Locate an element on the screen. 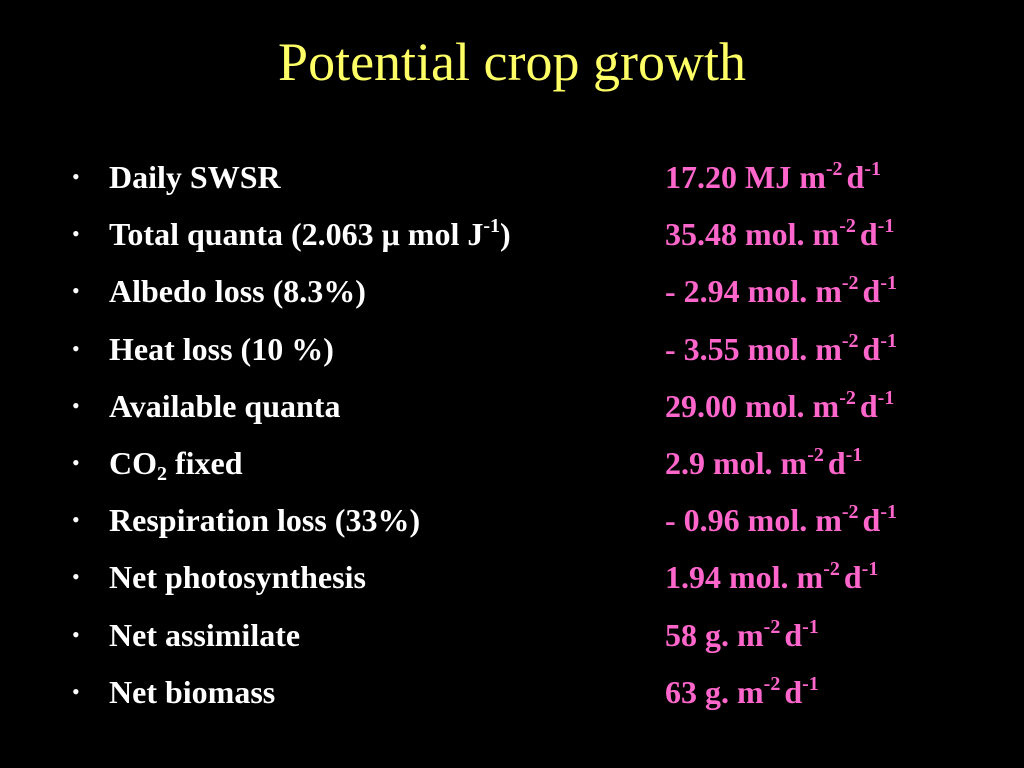 Image resolution: width=1024 pixels, height=768 pixels. item-value: 17.20 MJ m-2 d-1 is located at coordinates (773, 177).